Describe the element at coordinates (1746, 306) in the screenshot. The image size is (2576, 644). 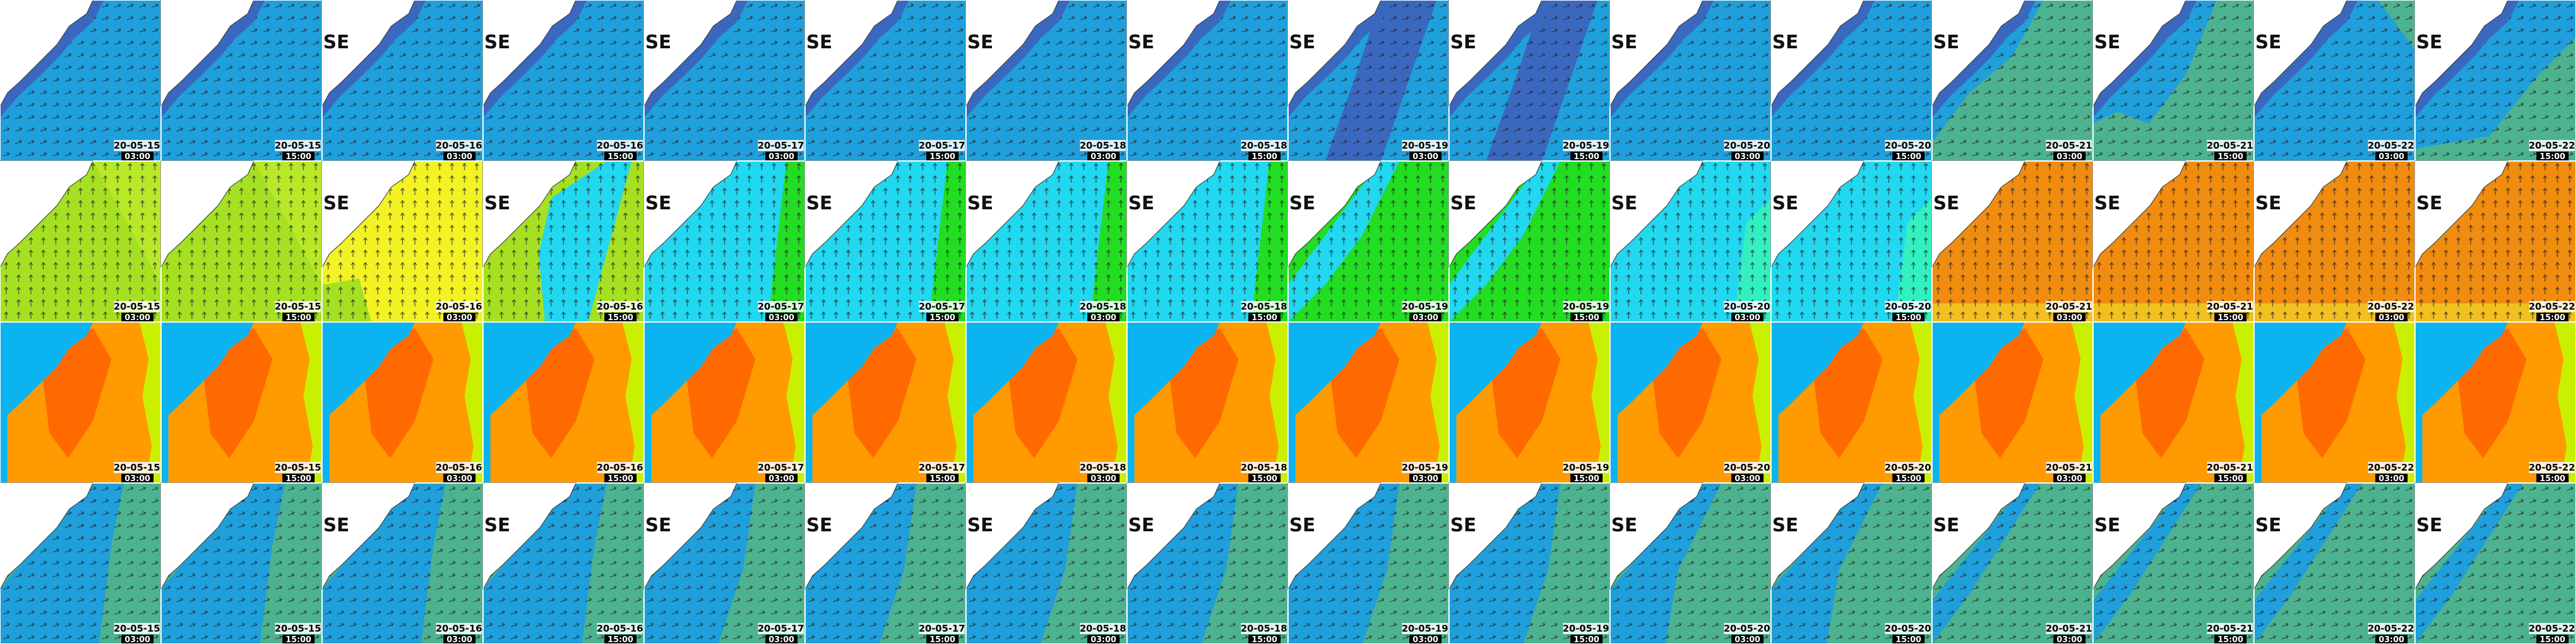
I see `date-label: 20-05-20` at that location.